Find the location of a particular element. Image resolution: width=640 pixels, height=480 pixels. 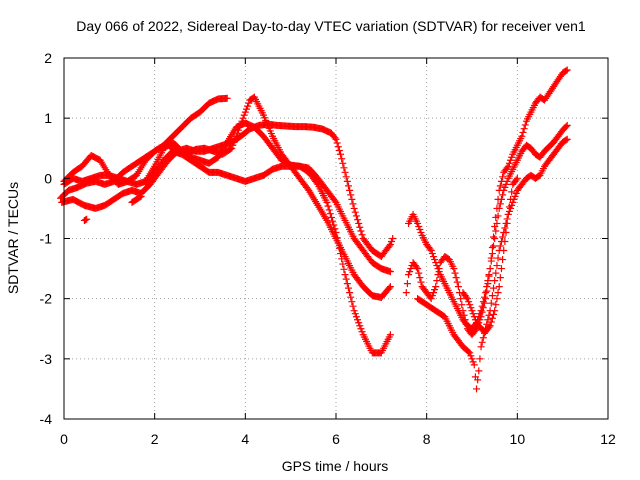

x-axis-label: GPS time / hours is located at coordinates (335, 466).